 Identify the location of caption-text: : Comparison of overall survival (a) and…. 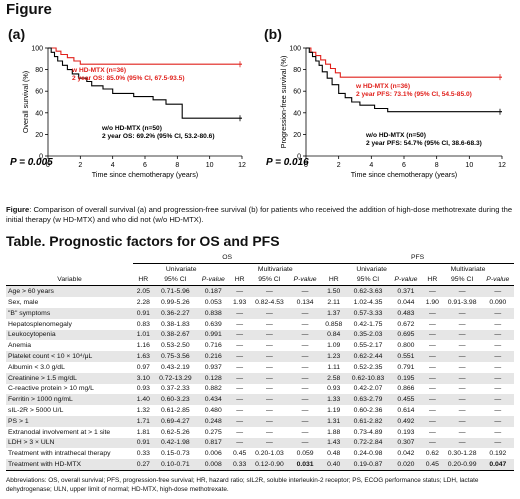
(259, 214).